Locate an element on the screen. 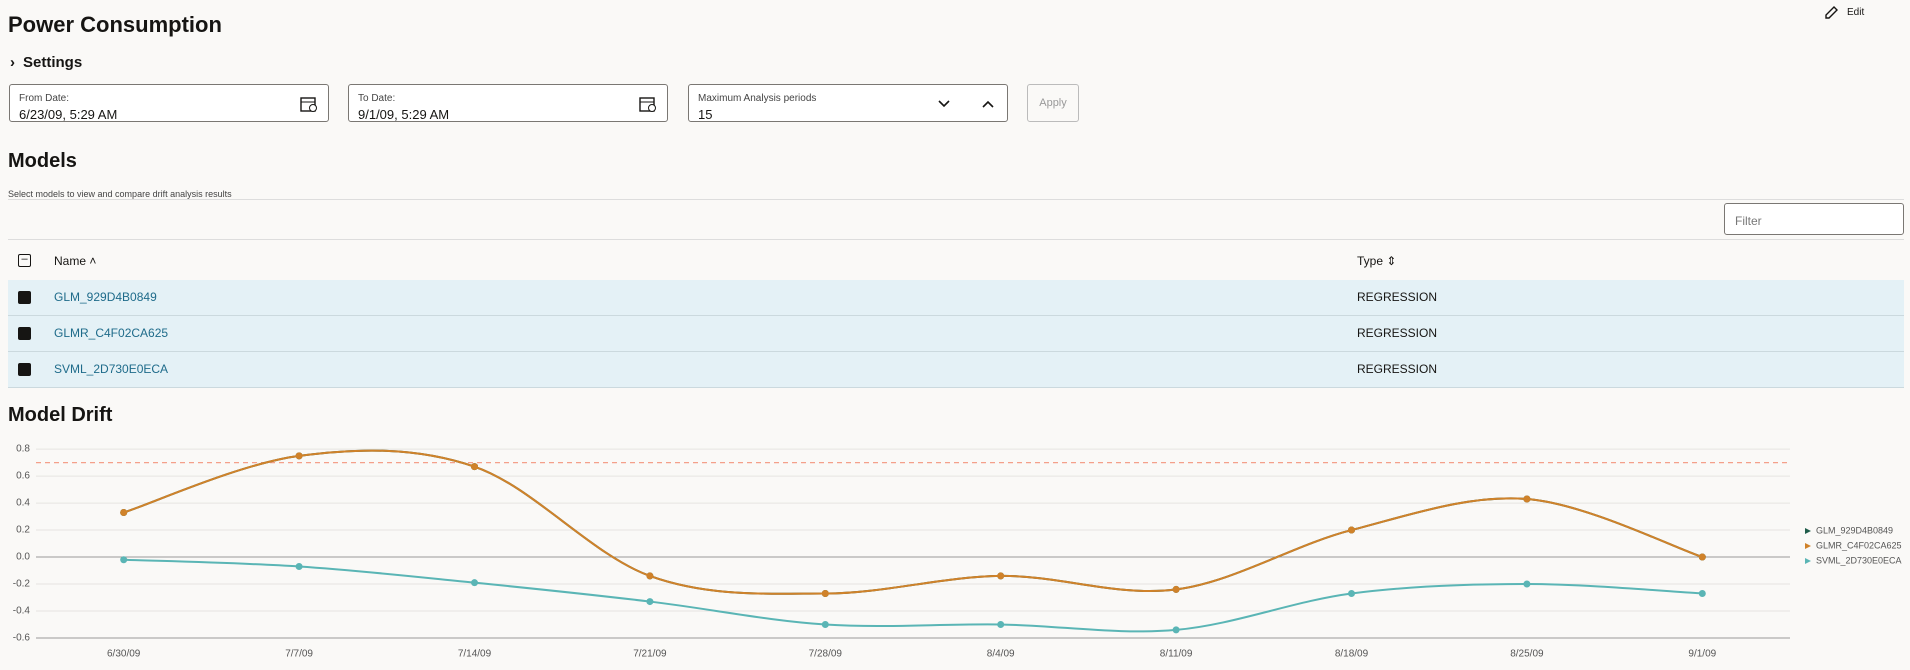 Image resolution: width=1910 pixels, height=670 pixels. periods-label: Maximum Analysis periods is located at coordinates (757, 98).